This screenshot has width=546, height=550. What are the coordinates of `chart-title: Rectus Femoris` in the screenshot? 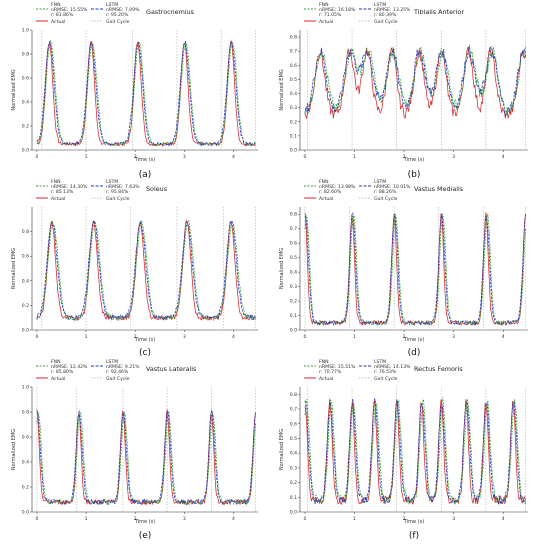 It's located at (438, 369).